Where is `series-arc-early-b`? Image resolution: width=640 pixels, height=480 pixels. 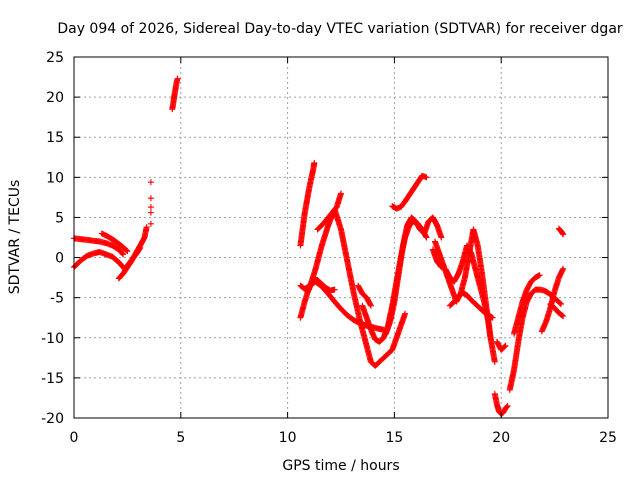
series-arc-early-b is located at coordinates (99, 246).